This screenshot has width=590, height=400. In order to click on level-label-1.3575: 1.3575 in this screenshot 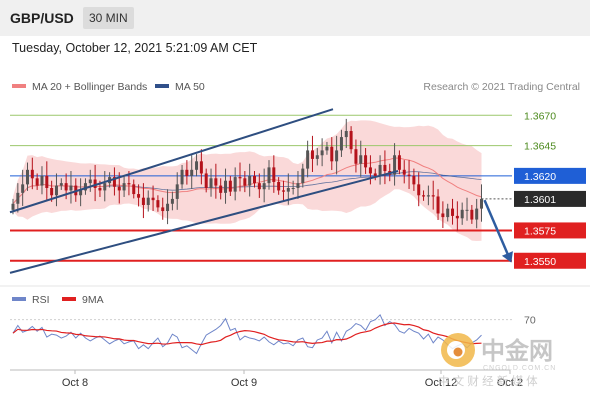, I will do `click(540, 231)`.